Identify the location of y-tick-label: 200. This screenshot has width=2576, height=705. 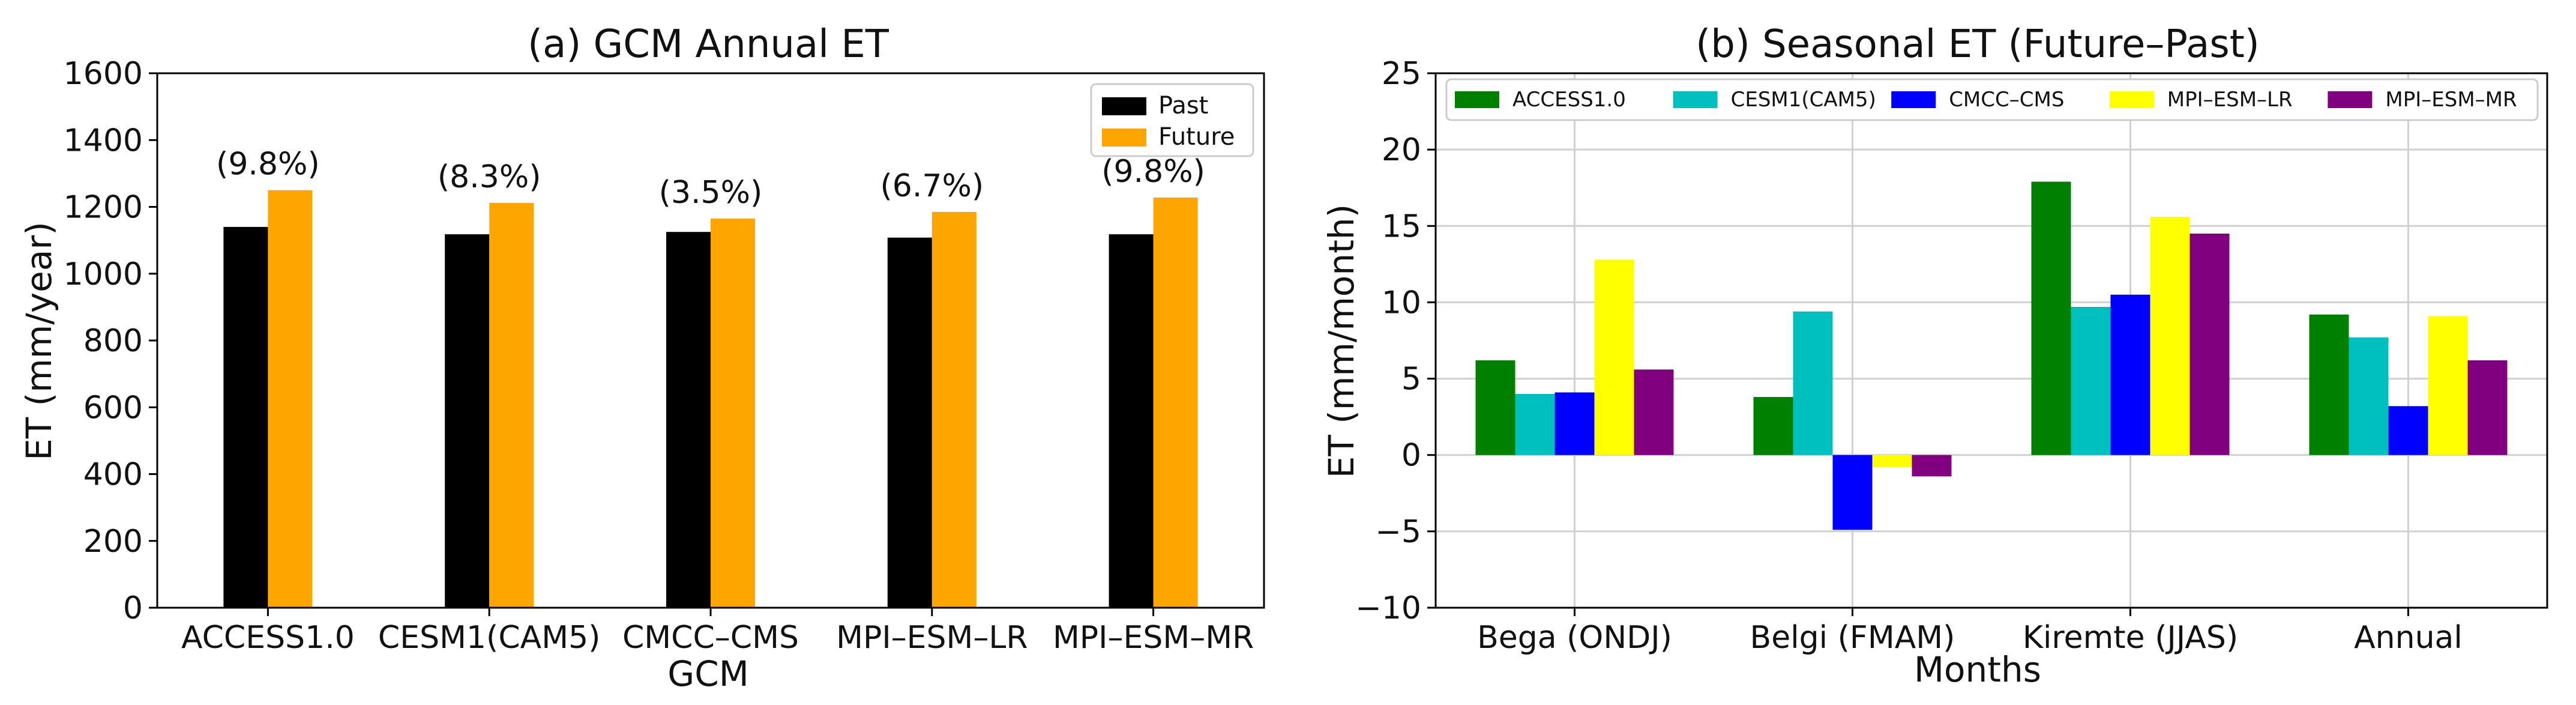
(113, 542).